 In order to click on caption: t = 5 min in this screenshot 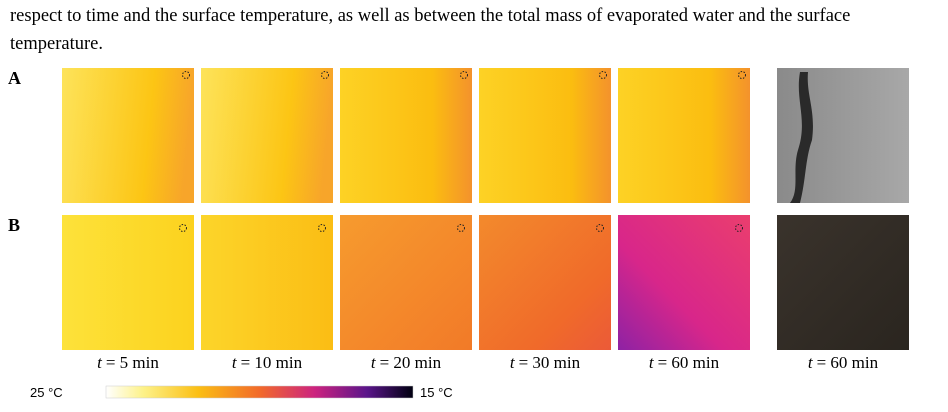, I will do `click(128, 362)`.